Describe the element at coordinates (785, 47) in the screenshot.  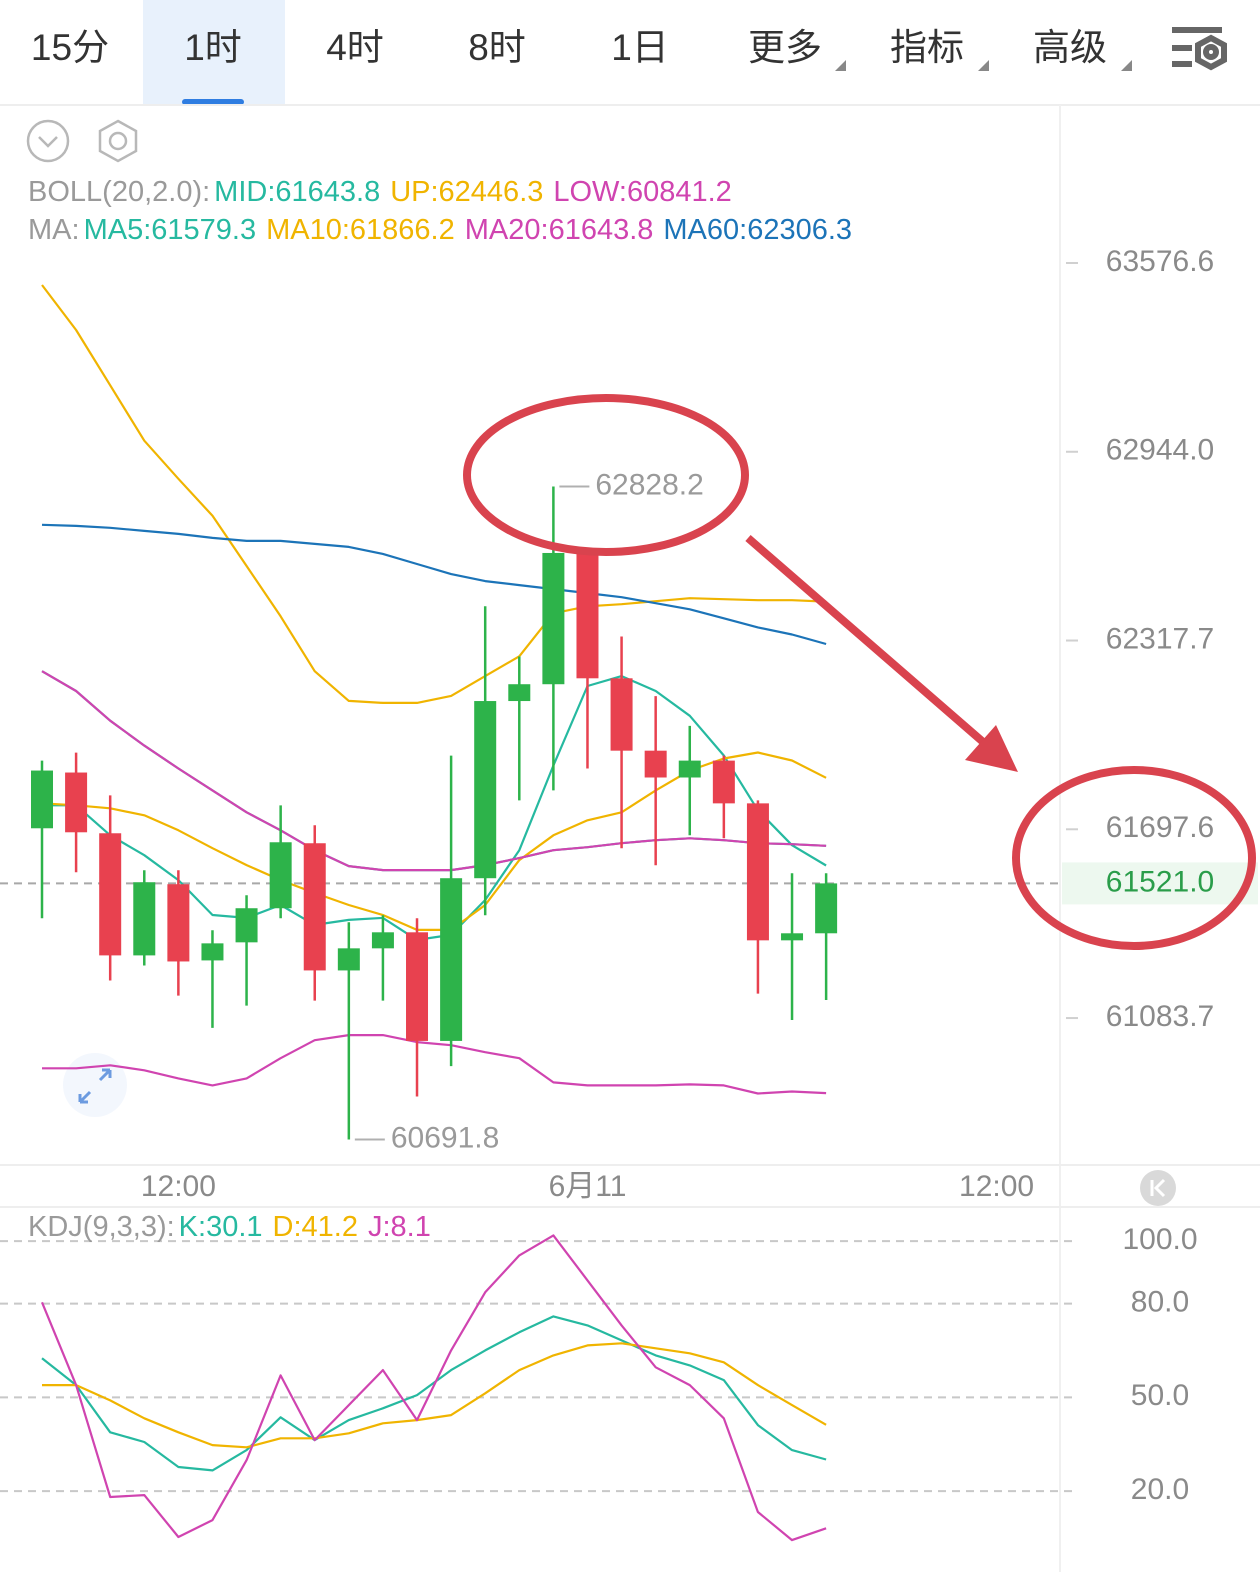
I see `tab: 更多` at that location.